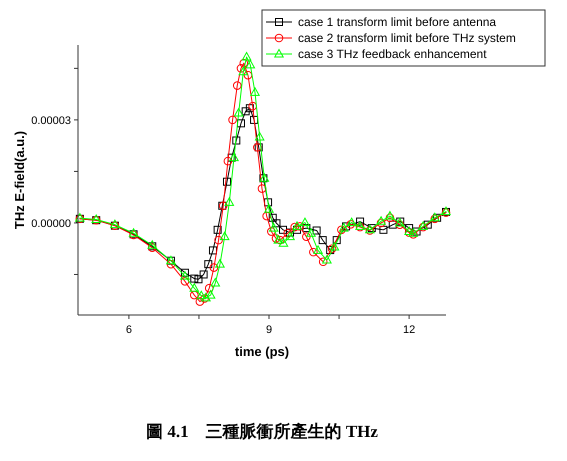 This screenshot has height=461, width=567. Describe the element at coordinates (51, 120) in the screenshot. I see `y-tick-label: 0.00003` at that location.